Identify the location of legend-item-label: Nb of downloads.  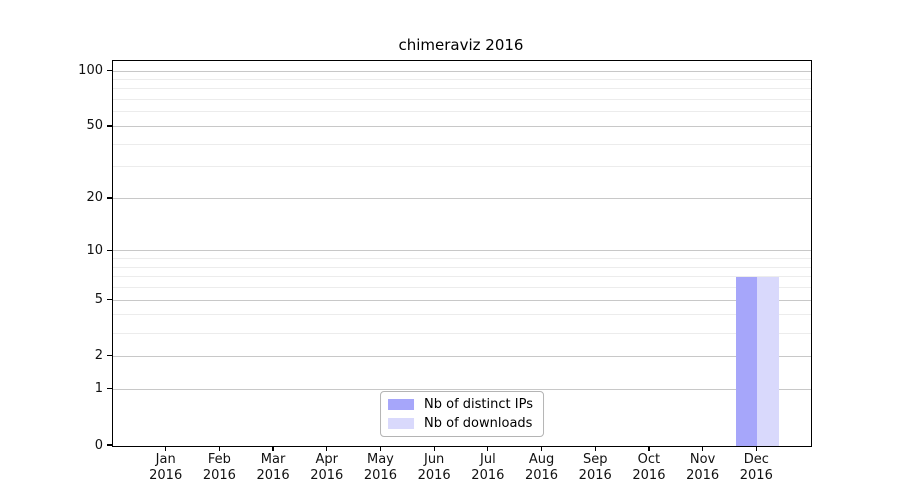
(478, 423).